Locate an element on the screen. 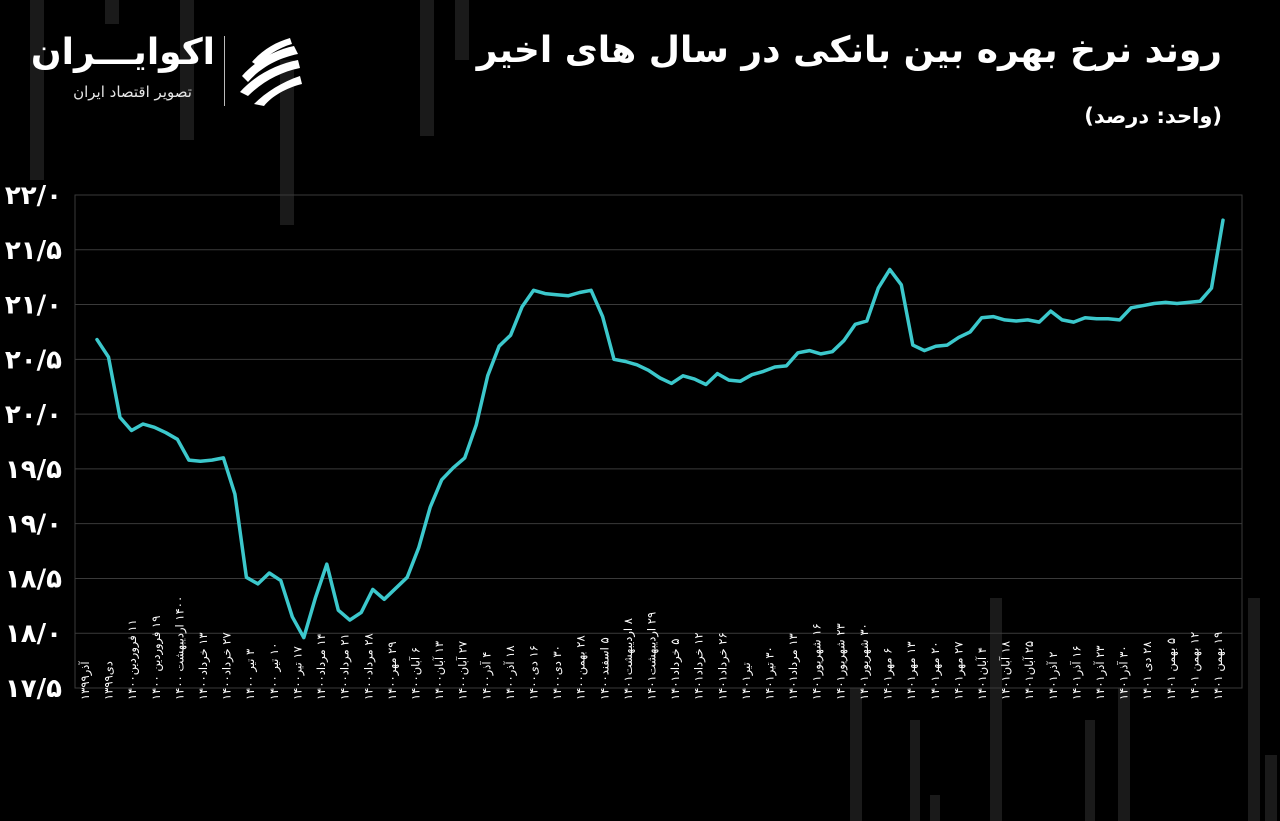  x-tick-label: ۲۳ آذر۱۴۰۱ is located at coordinates (1100, 672).